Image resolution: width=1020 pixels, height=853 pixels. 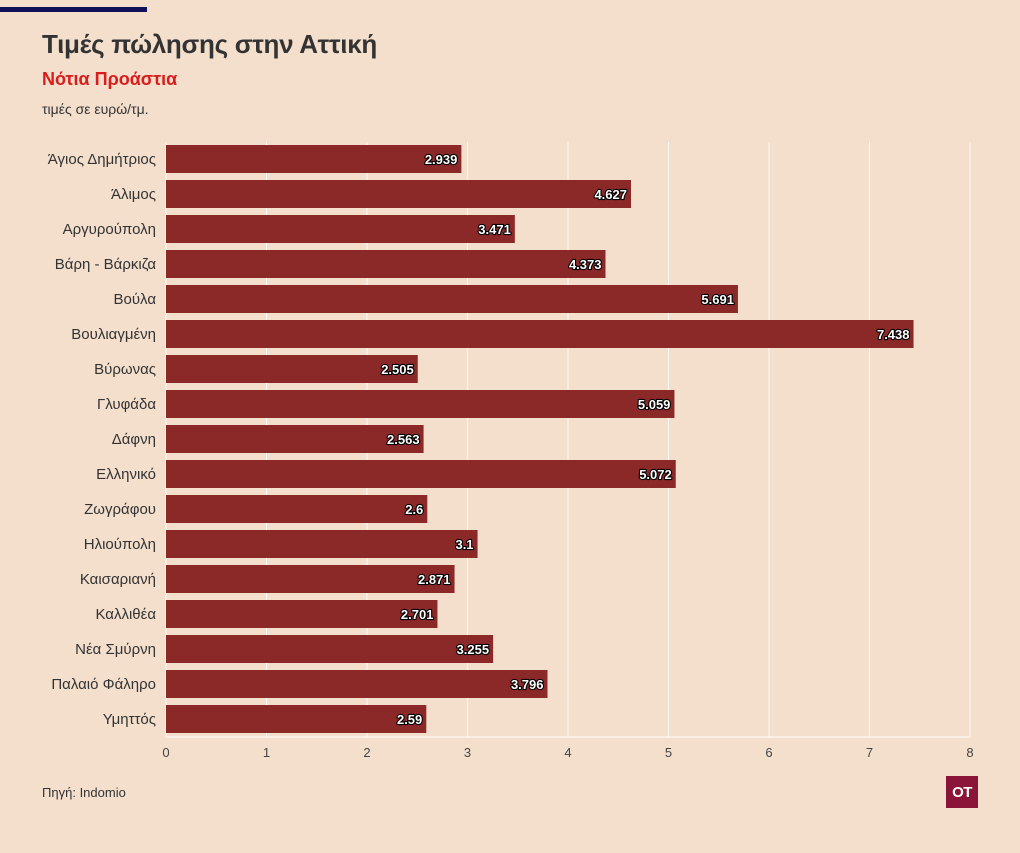 What do you see at coordinates (118, 579) in the screenshot?
I see `category-label: Καισαριανή` at bounding box center [118, 579].